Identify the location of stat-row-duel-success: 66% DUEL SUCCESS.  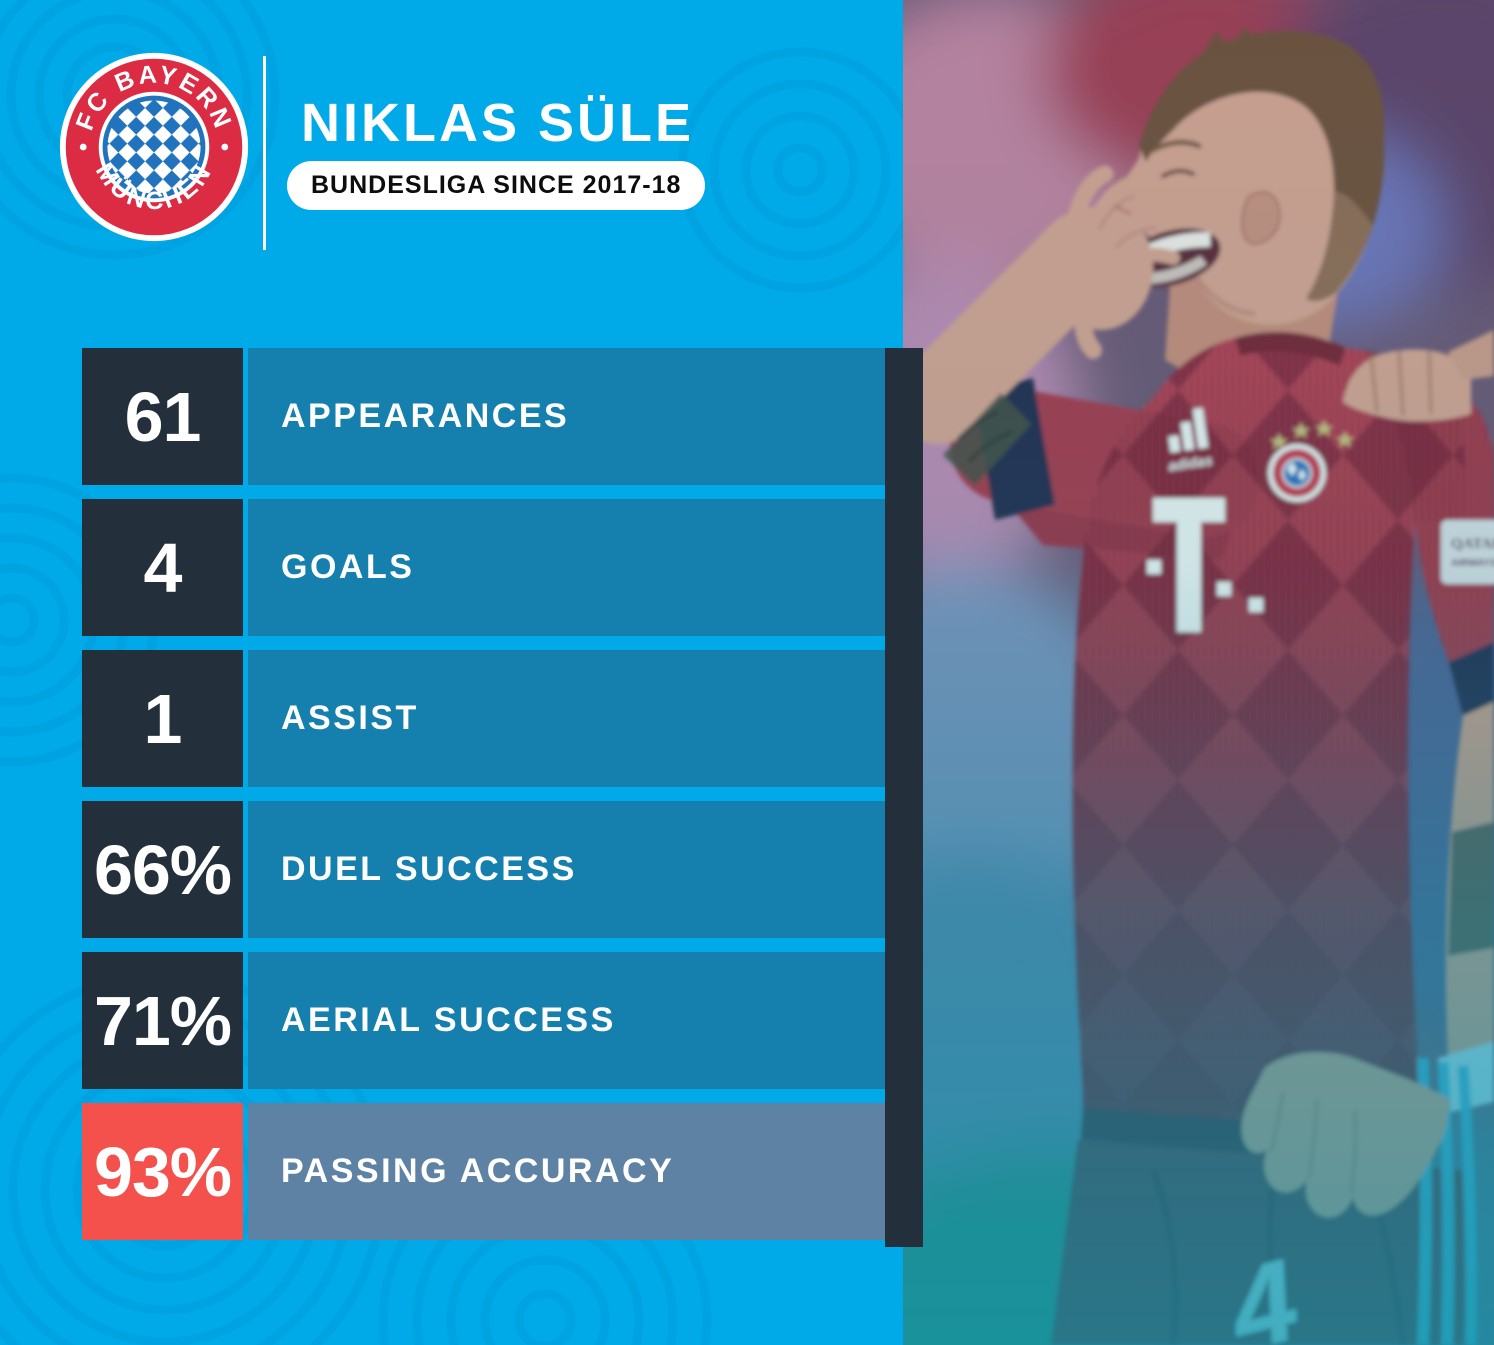
(483, 869).